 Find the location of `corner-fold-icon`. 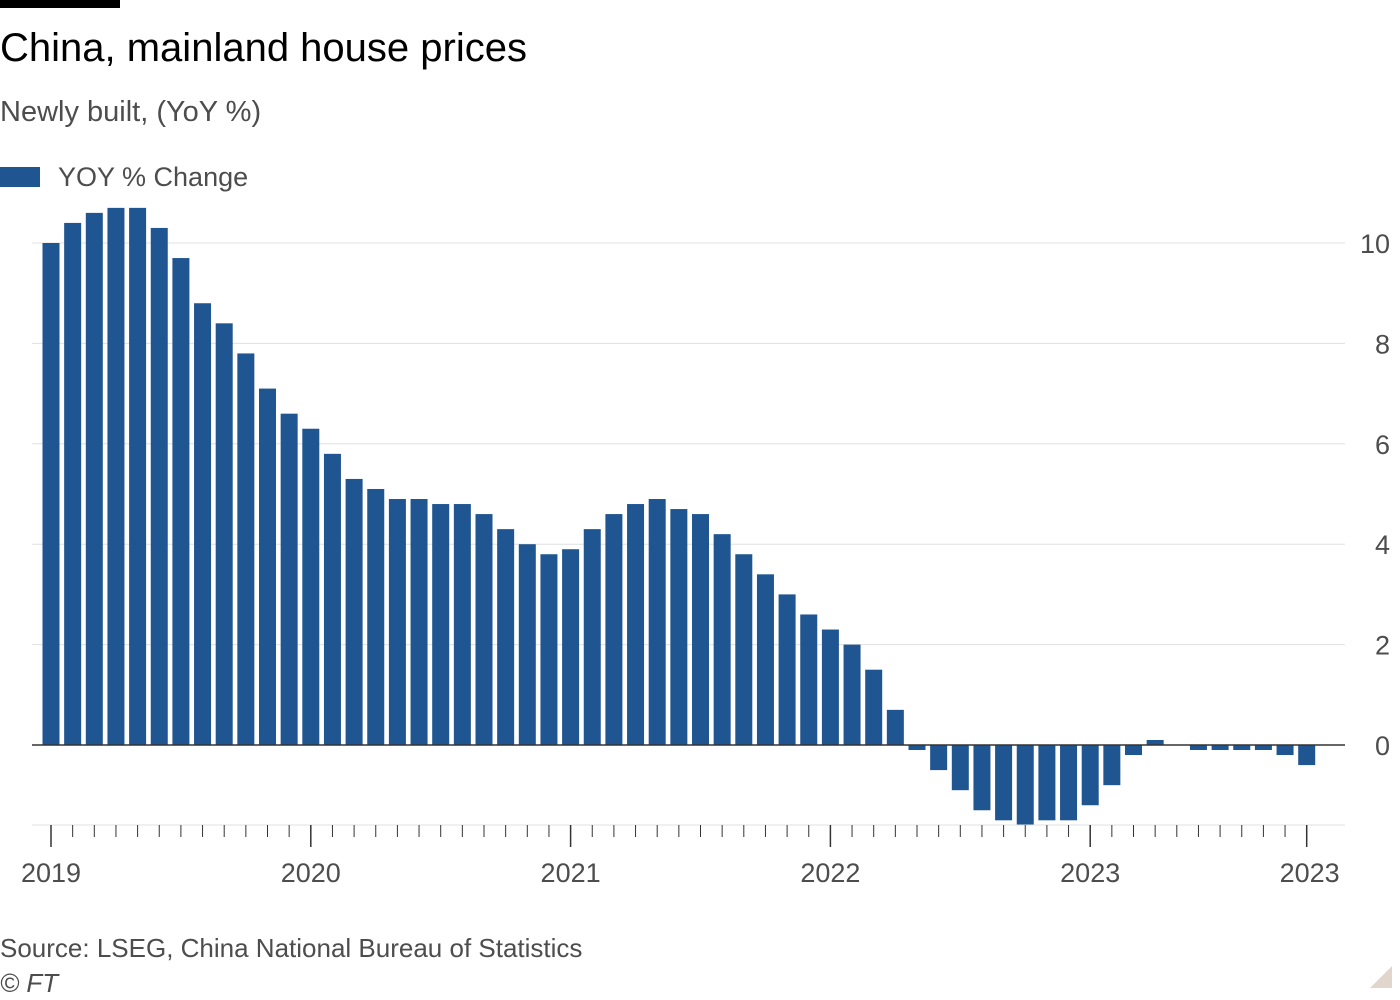

corner-fold-icon is located at coordinates (1381, 977).